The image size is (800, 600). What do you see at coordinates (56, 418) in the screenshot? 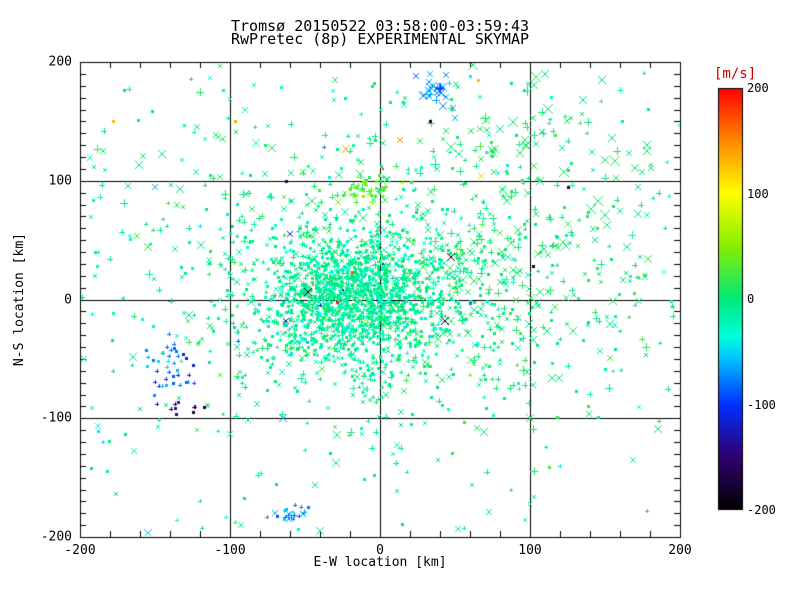
I see `y-tick-label: -100` at bounding box center [56, 418].